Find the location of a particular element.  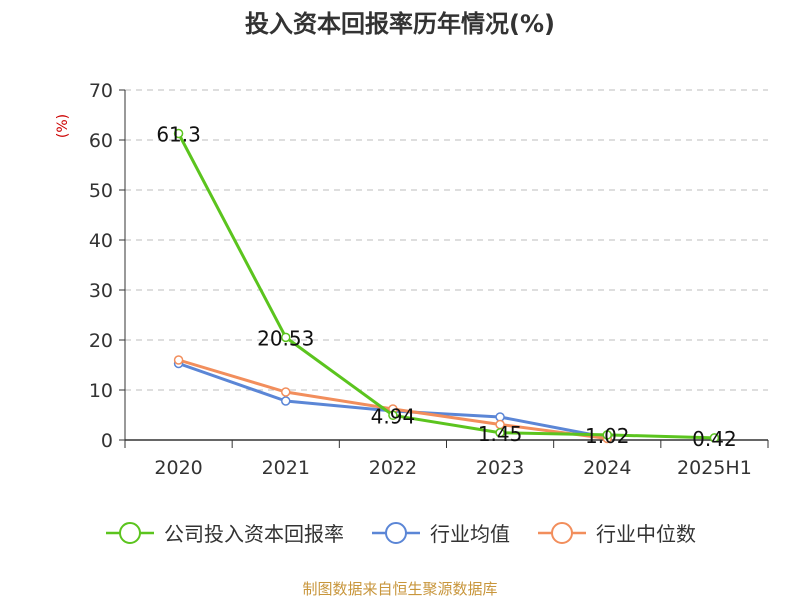

legend-item: 公司投入资本回报率 is located at coordinates (224, 532).